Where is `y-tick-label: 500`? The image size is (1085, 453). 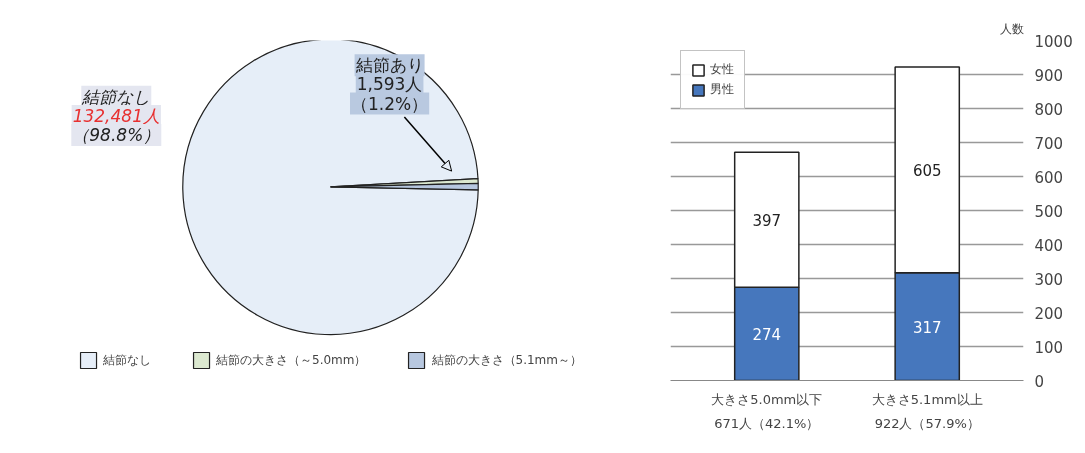 y-tick-label: 500 is located at coordinates (1049, 211).